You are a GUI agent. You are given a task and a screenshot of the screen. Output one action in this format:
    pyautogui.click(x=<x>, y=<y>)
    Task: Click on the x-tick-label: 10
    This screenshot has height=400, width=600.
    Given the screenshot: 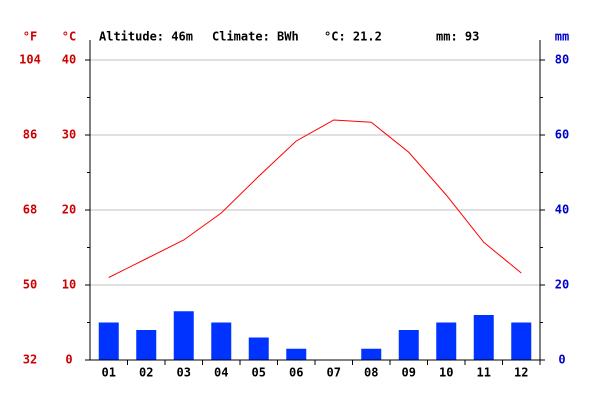 What is the action you would take?
    pyautogui.click(x=446, y=373)
    